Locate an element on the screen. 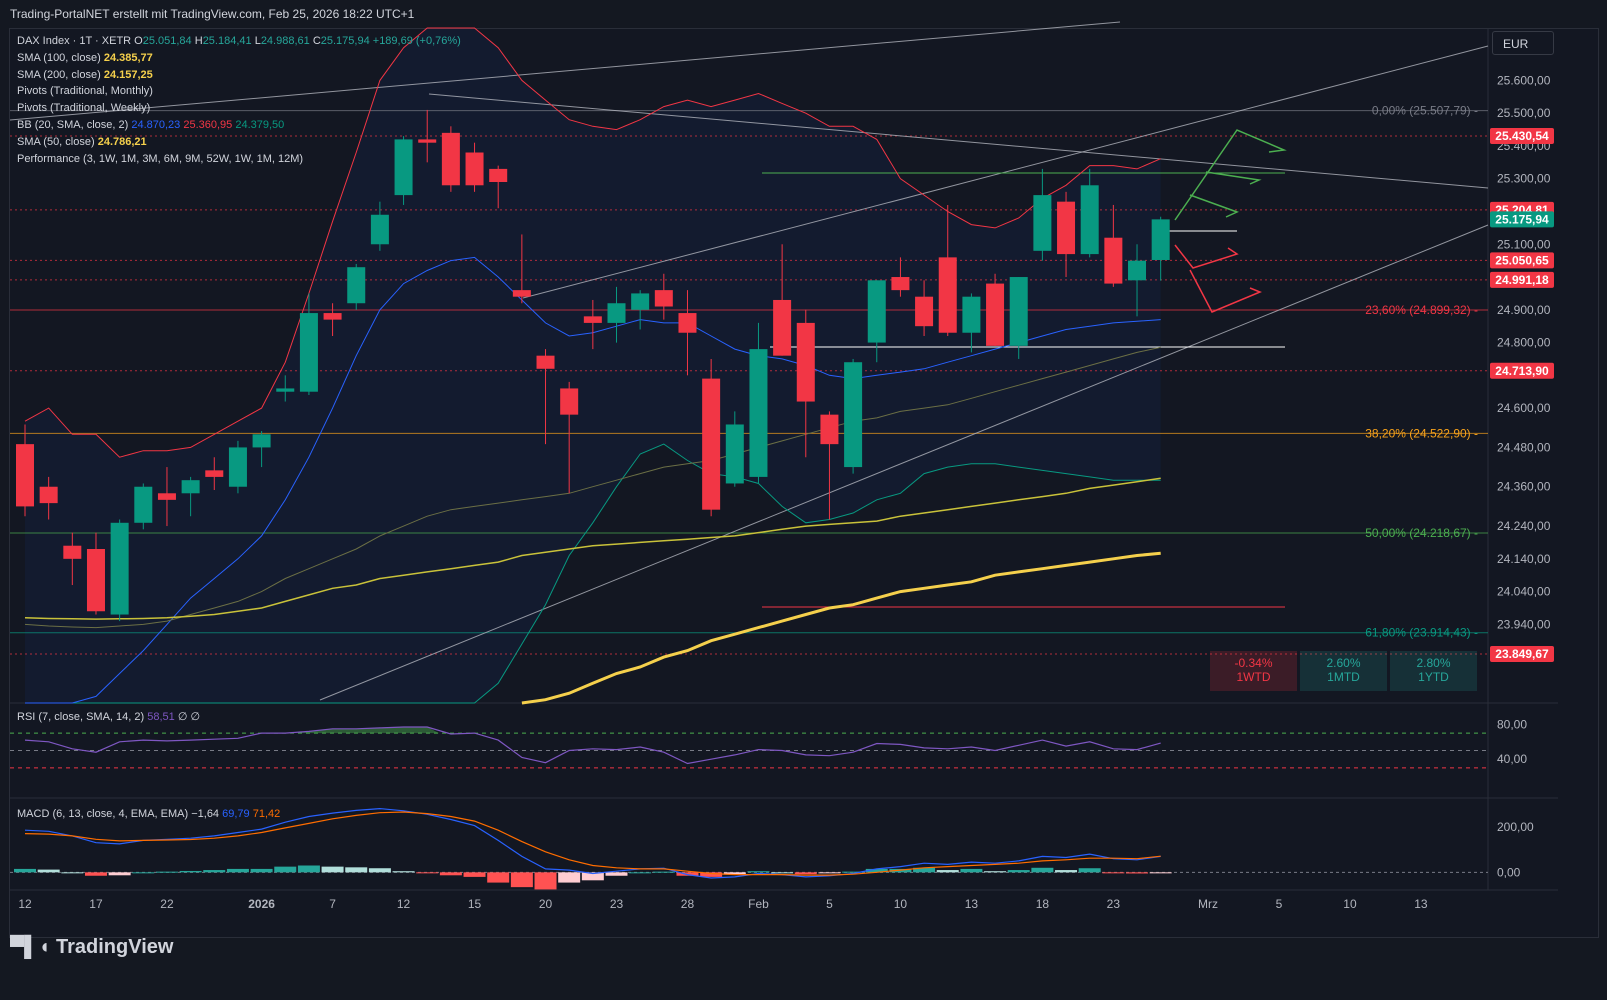  sma200-legend: SMA (200, close) 24.157,25 is located at coordinates (239, 75).